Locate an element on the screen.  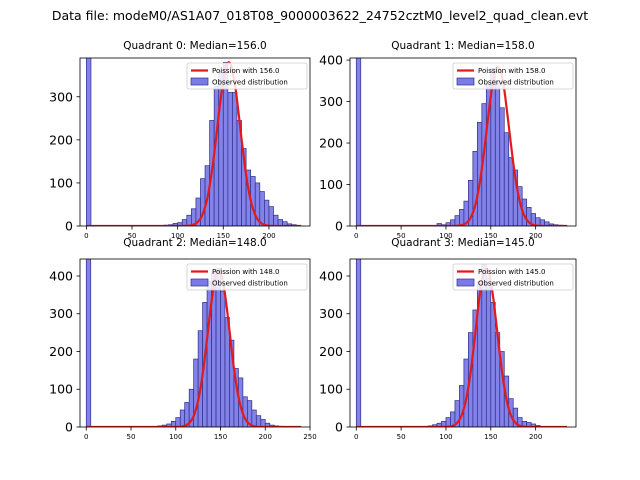
panel-title: Quadrant 0: Median=156.0 is located at coordinates (194, 46).